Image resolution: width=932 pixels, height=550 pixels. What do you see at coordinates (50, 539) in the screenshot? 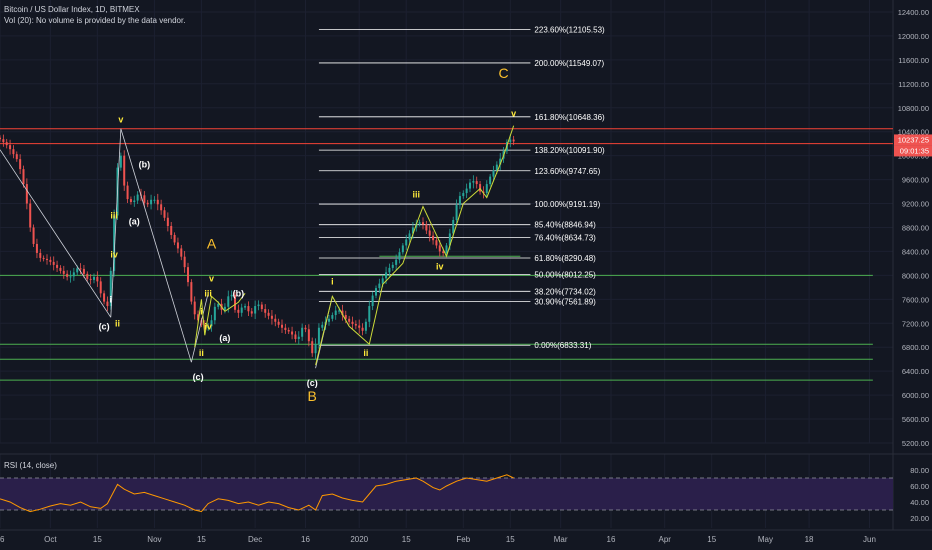
I see `time-axis-tick: Oct` at bounding box center [50, 539].